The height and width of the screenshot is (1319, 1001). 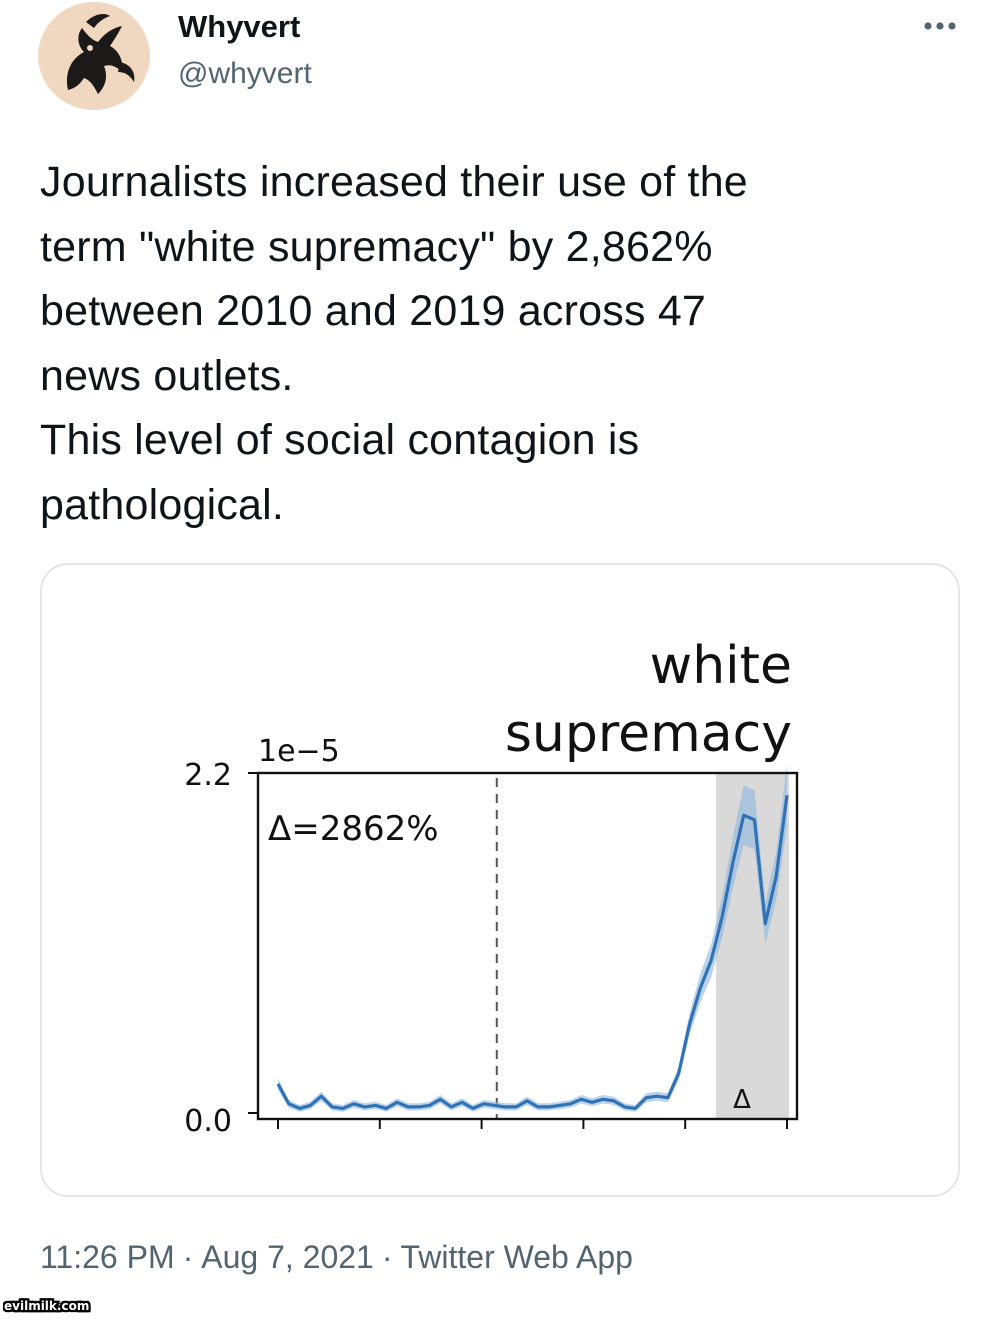 I want to click on timestamp-time: 11:26 PM, so click(x=107, y=1257).